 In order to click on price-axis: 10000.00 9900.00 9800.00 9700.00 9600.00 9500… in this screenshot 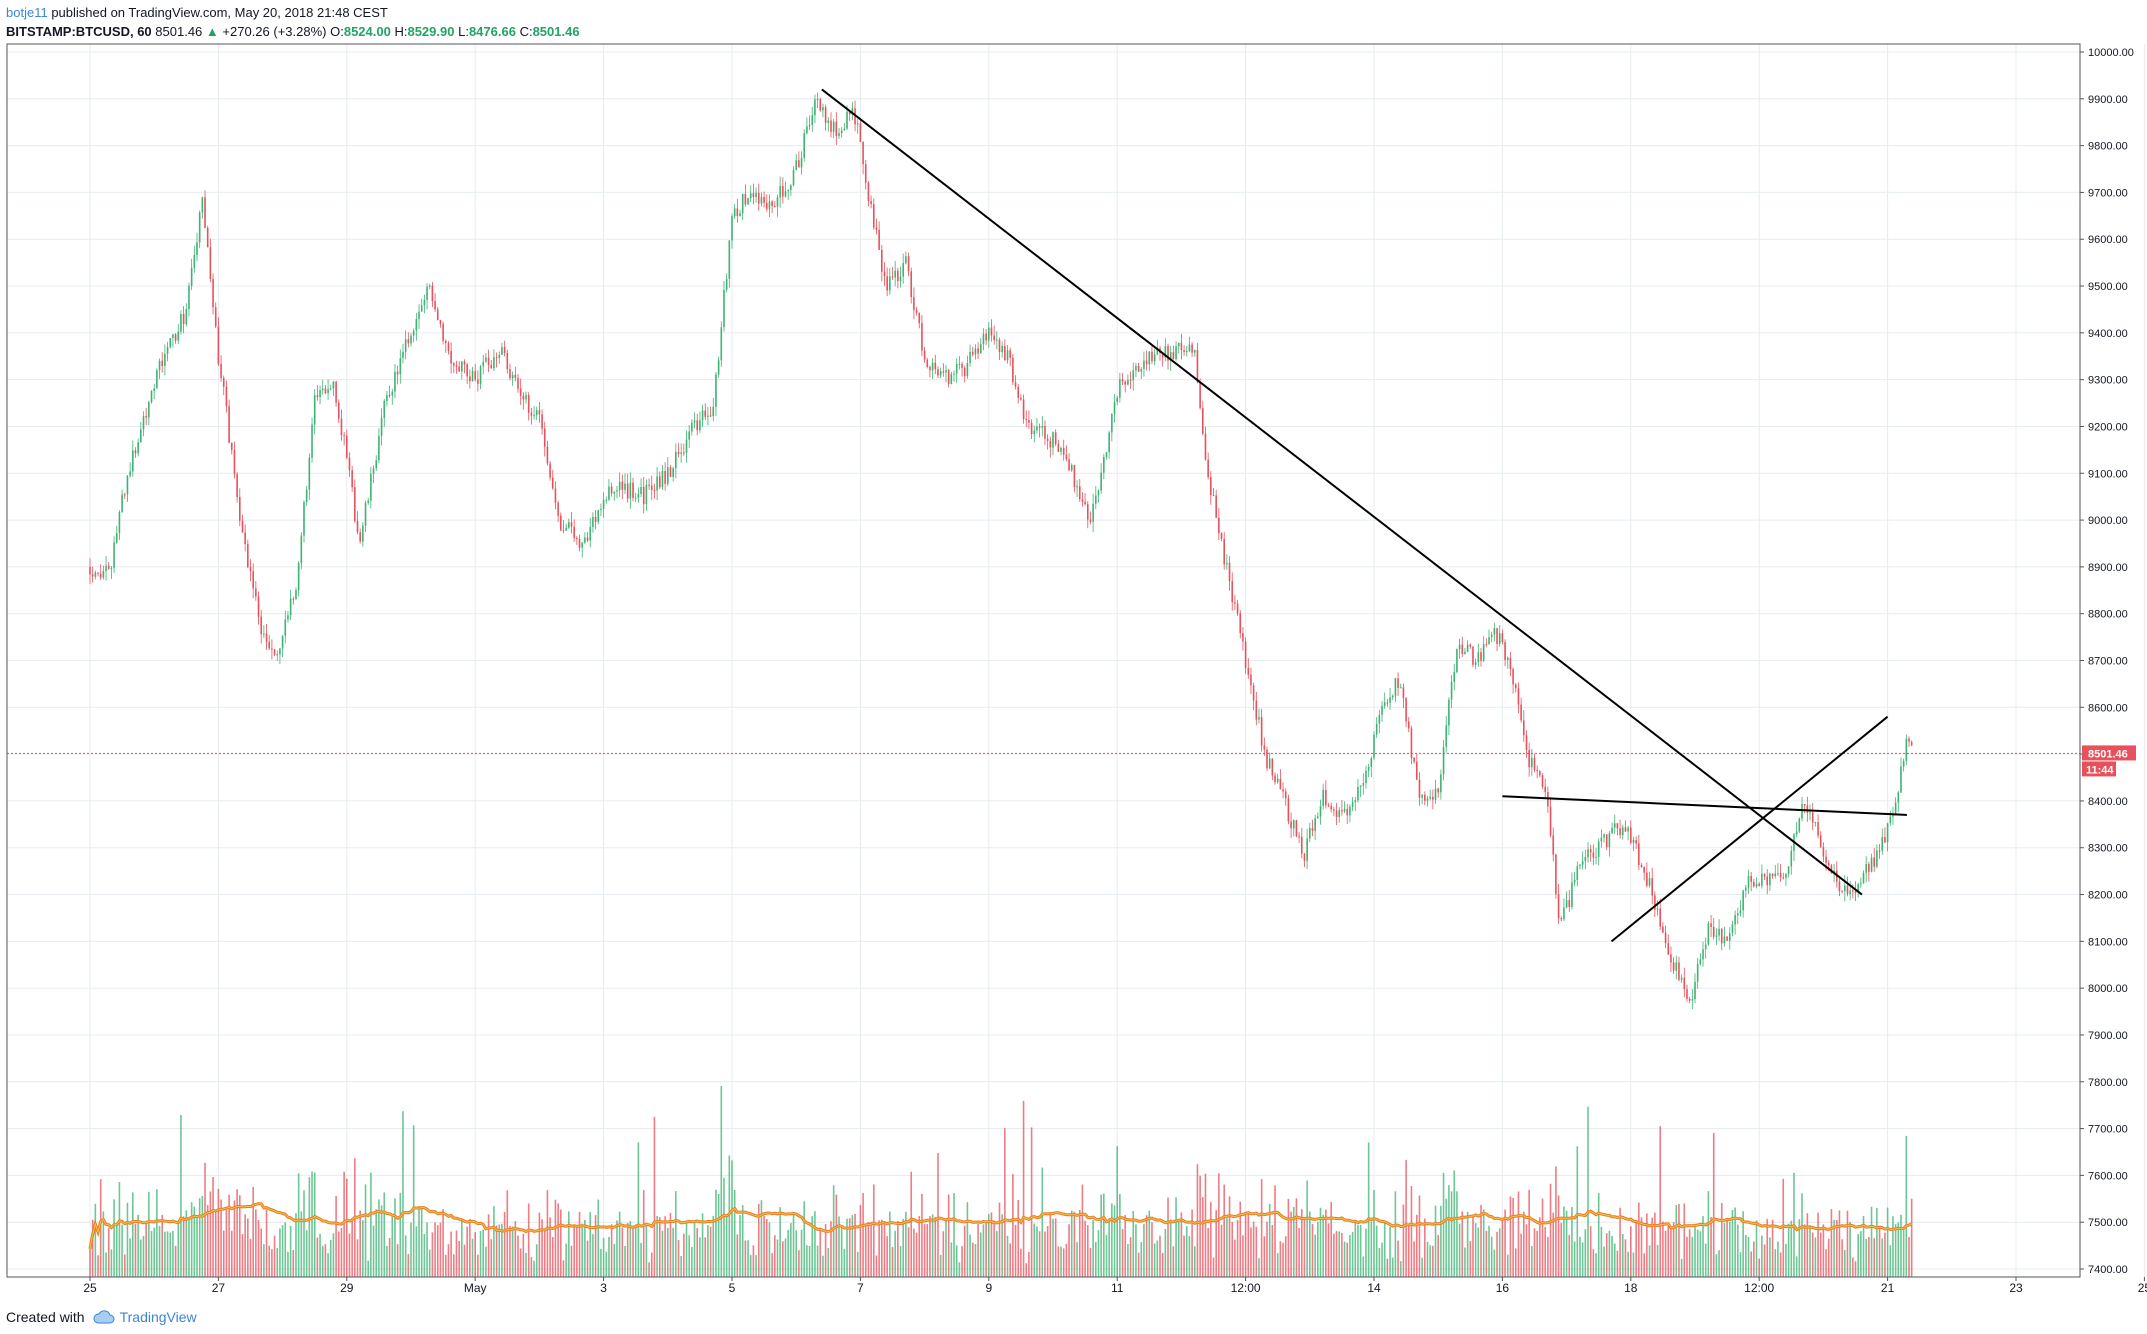, I will do `click(2108, 661)`.